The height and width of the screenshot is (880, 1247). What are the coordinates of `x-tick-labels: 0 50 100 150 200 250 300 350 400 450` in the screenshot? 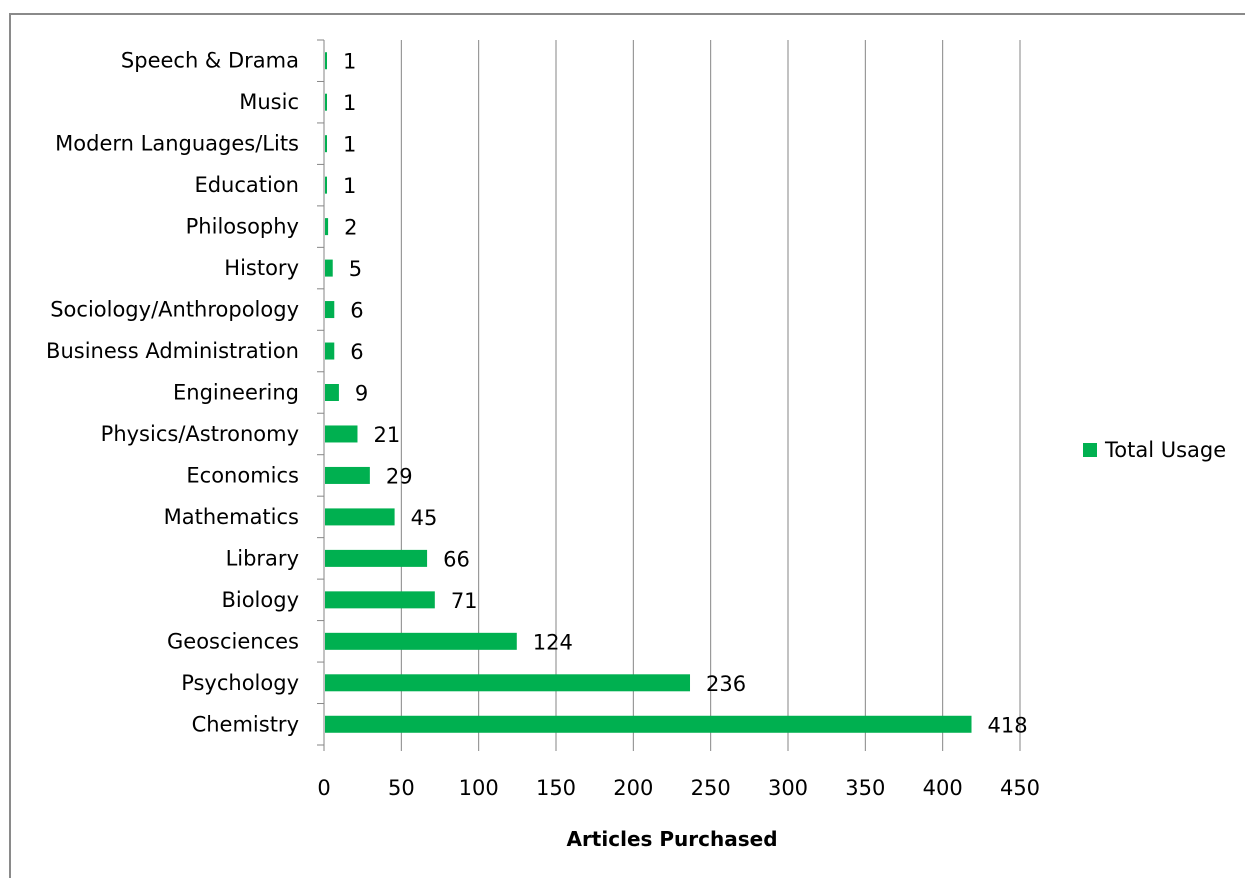 It's located at (678, 788).